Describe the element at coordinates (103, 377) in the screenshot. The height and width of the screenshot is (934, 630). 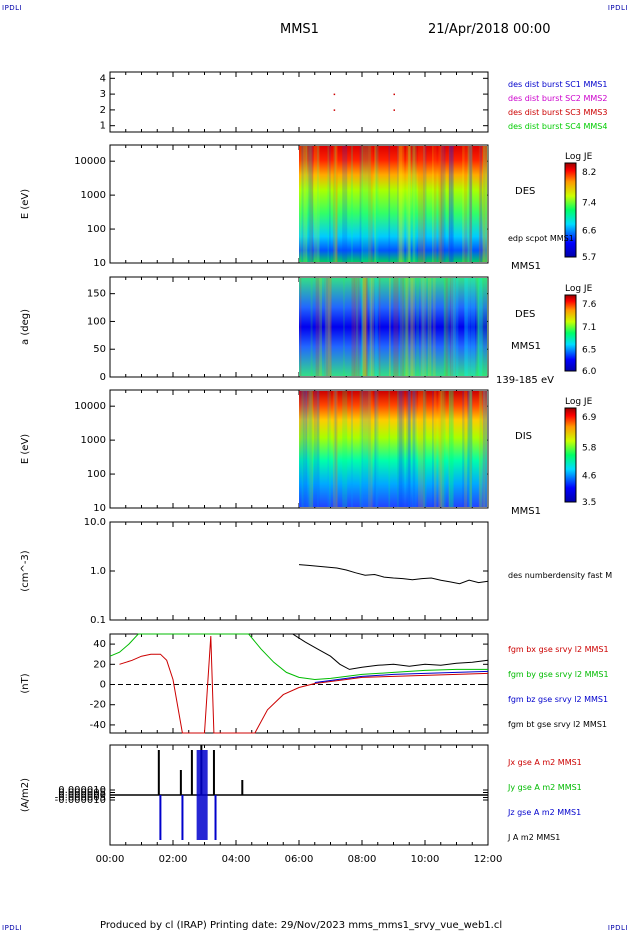
I see `y-tick-label: 0` at that location.